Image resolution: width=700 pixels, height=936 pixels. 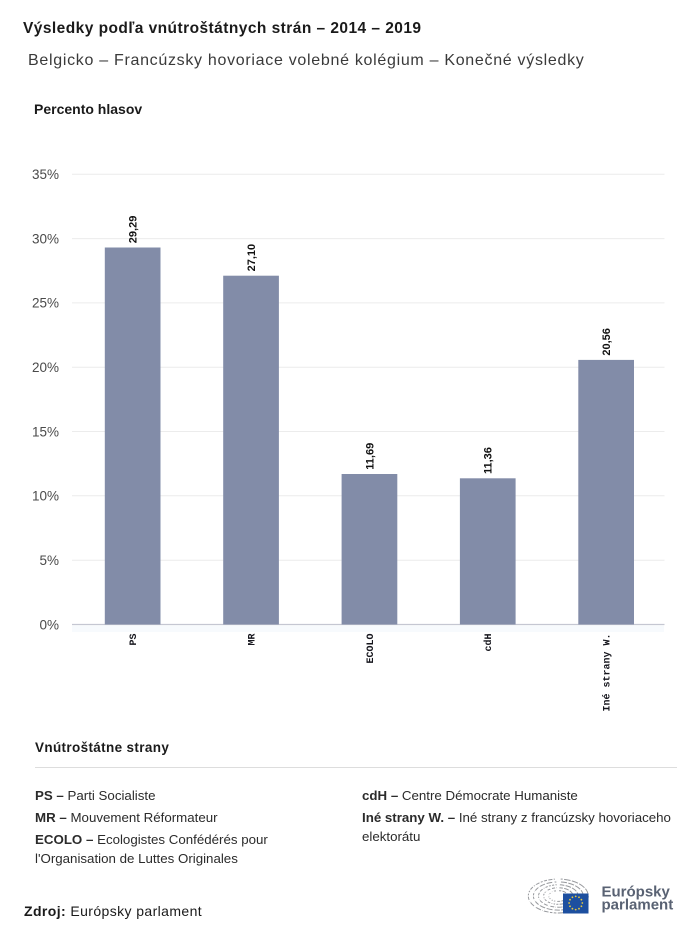 I want to click on svg-text: 35%, so click(x=45, y=174).